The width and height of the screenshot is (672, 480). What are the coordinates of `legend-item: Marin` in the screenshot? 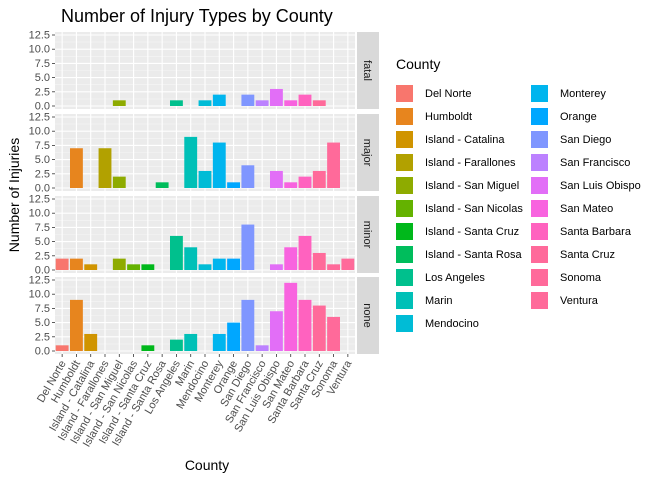 It's located at (463, 300).